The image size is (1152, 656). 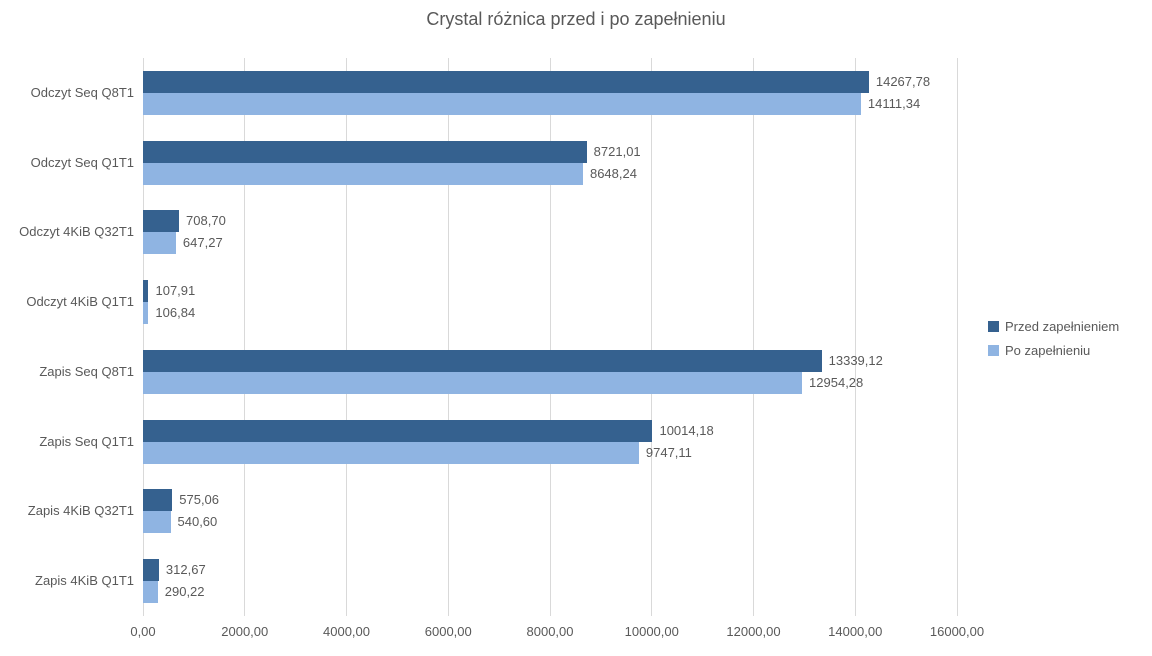 I want to click on value-label: 8721,01, so click(x=617, y=151).